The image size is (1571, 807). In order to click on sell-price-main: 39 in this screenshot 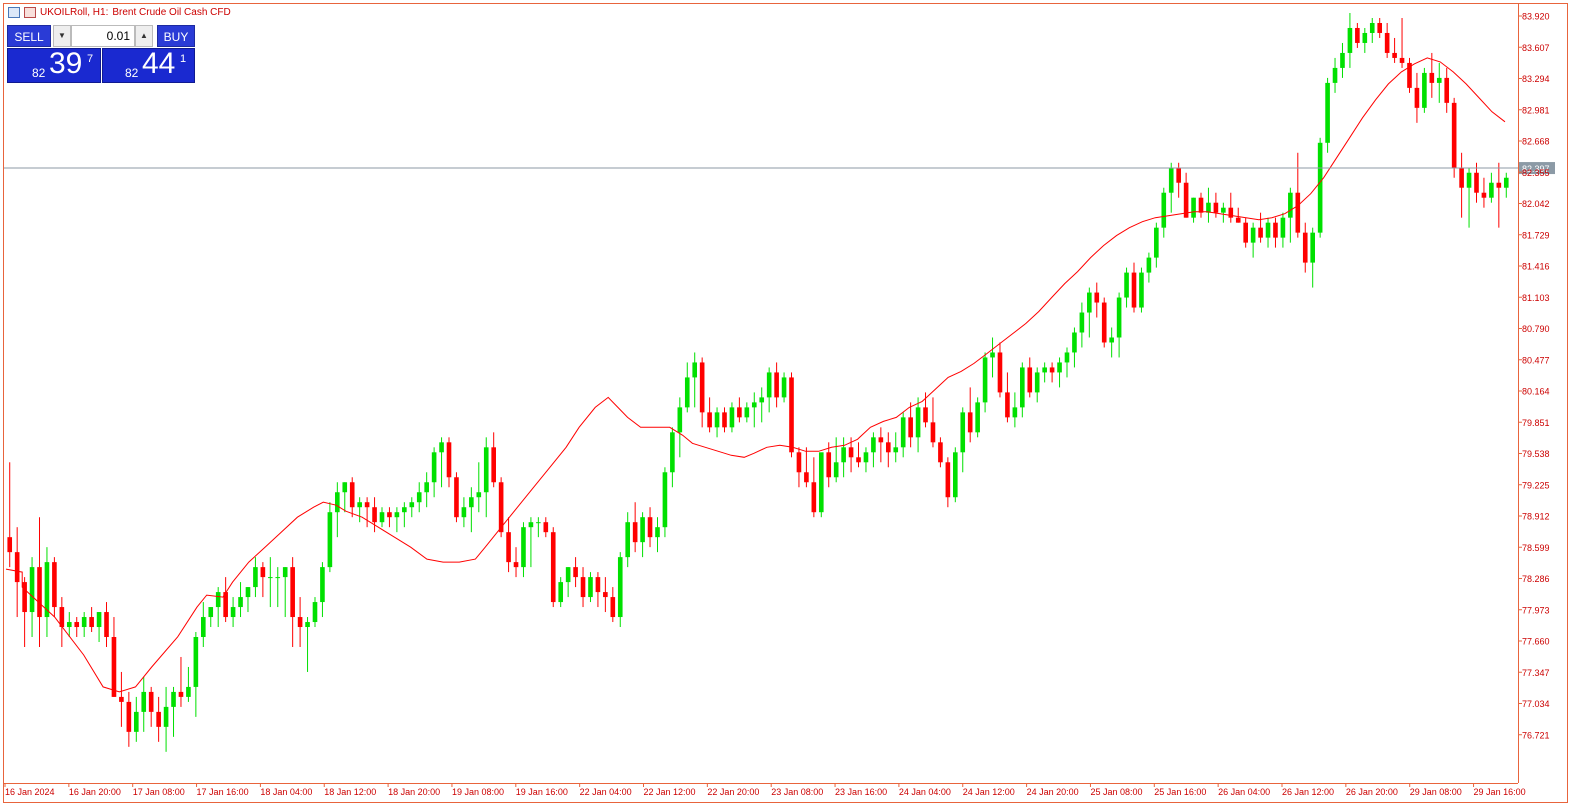, I will do `click(66, 63)`.